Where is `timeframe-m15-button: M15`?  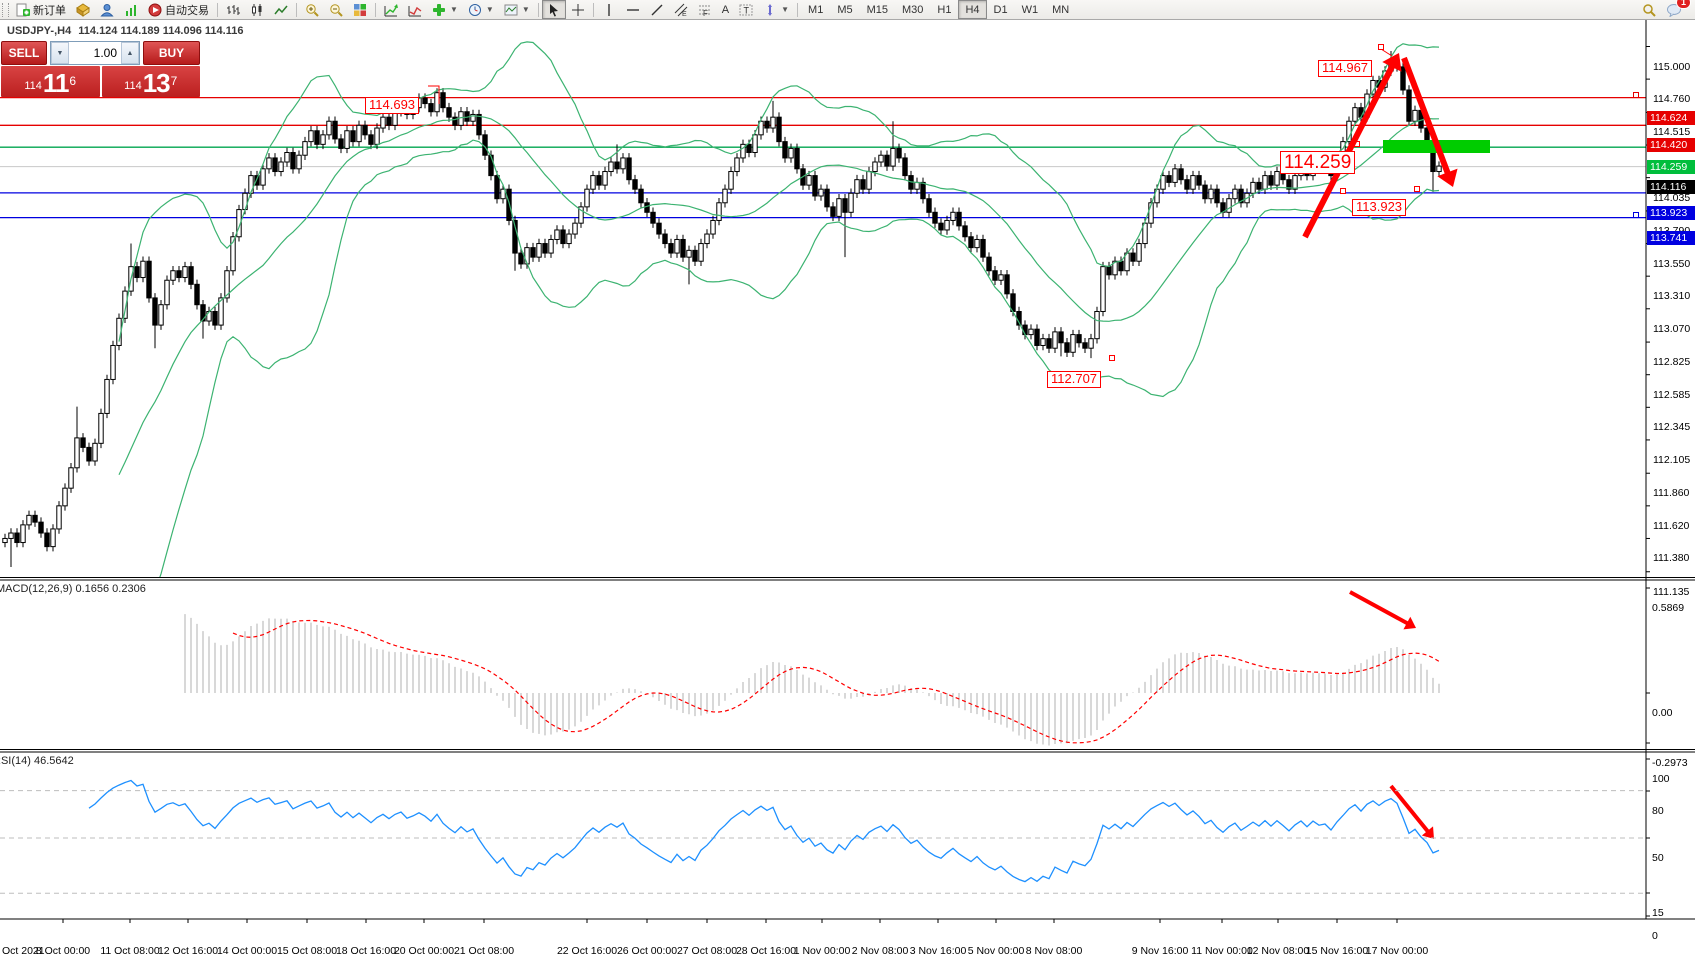 timeframe-m15-button: M15 is located at coordinates (877, 9).